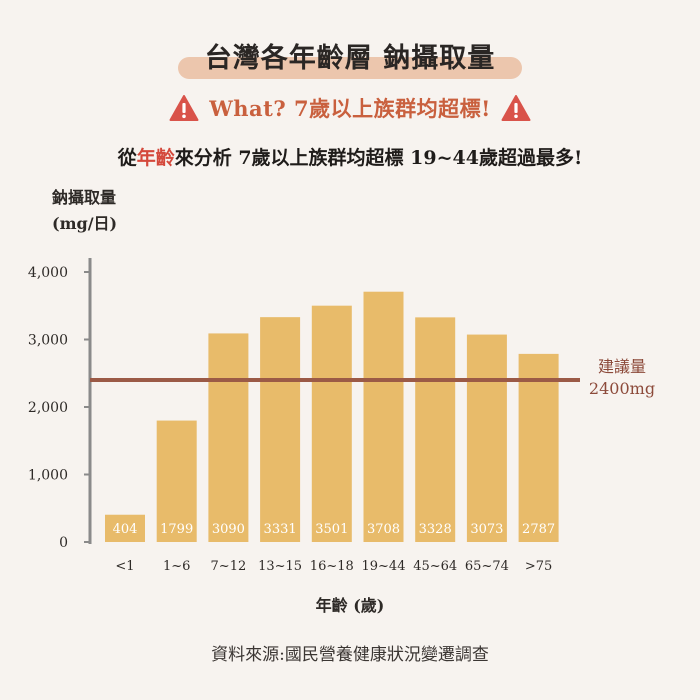 Image resolution: width=700 pixels, height=700 pixels. I want to click on warning-row: What? 7歲以上族群均超標!, so click(350, 108).